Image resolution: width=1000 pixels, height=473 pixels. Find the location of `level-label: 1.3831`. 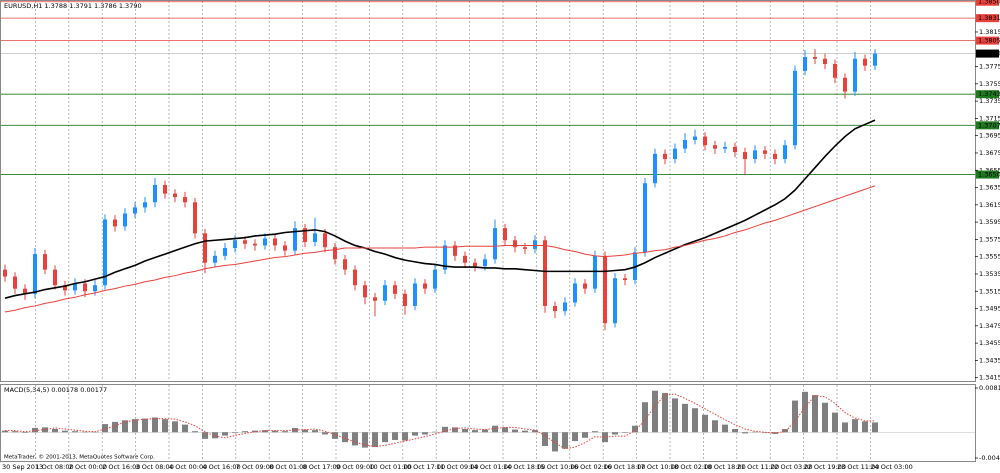

level-label: 1.3831 is located at coordinates (989, 18).